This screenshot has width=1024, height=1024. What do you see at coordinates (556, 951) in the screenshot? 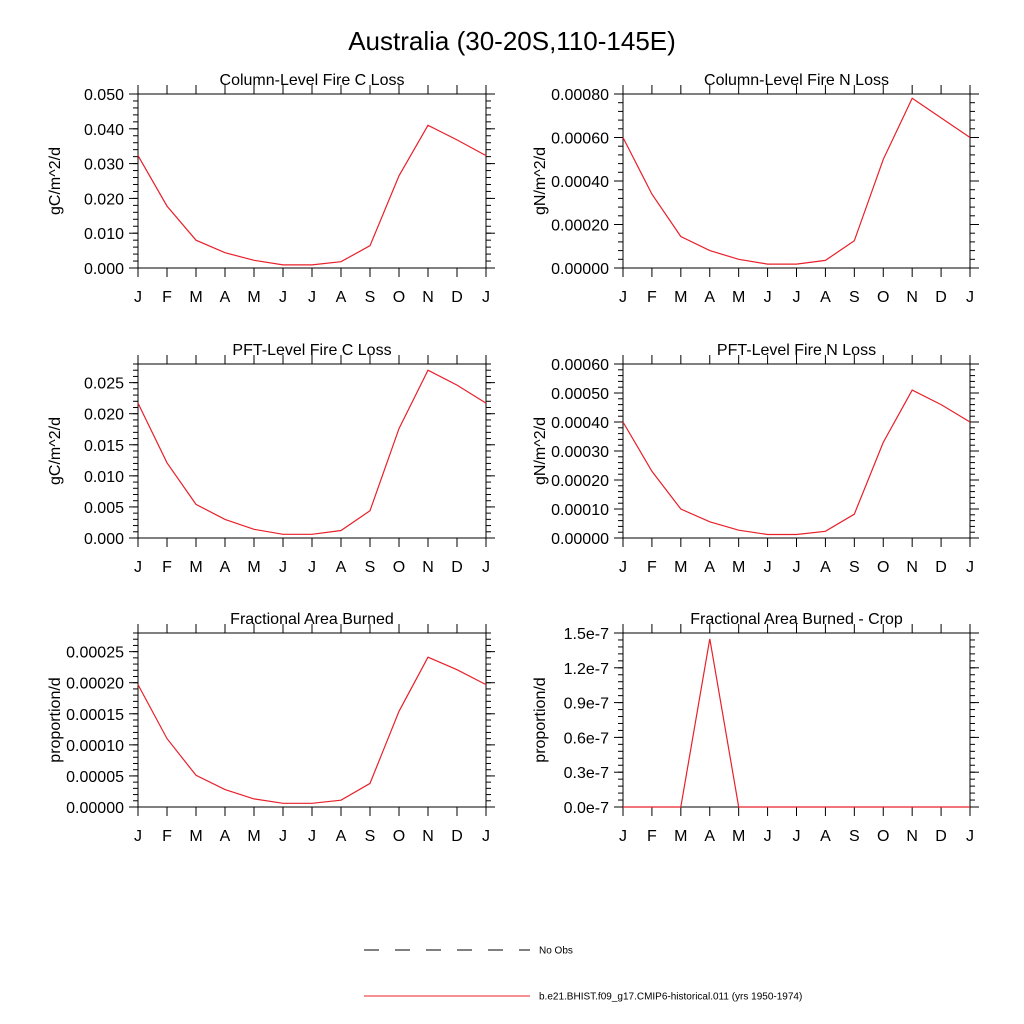
I see `legend-obs-label: No Obs` at bounding box center [556, 951].